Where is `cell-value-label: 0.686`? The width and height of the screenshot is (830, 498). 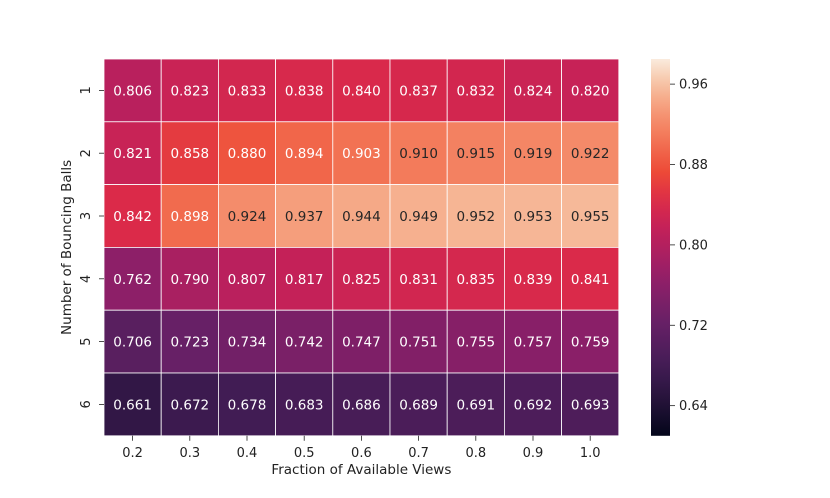 cell-value-label: 0.686 is located at coordinates (361, 405).